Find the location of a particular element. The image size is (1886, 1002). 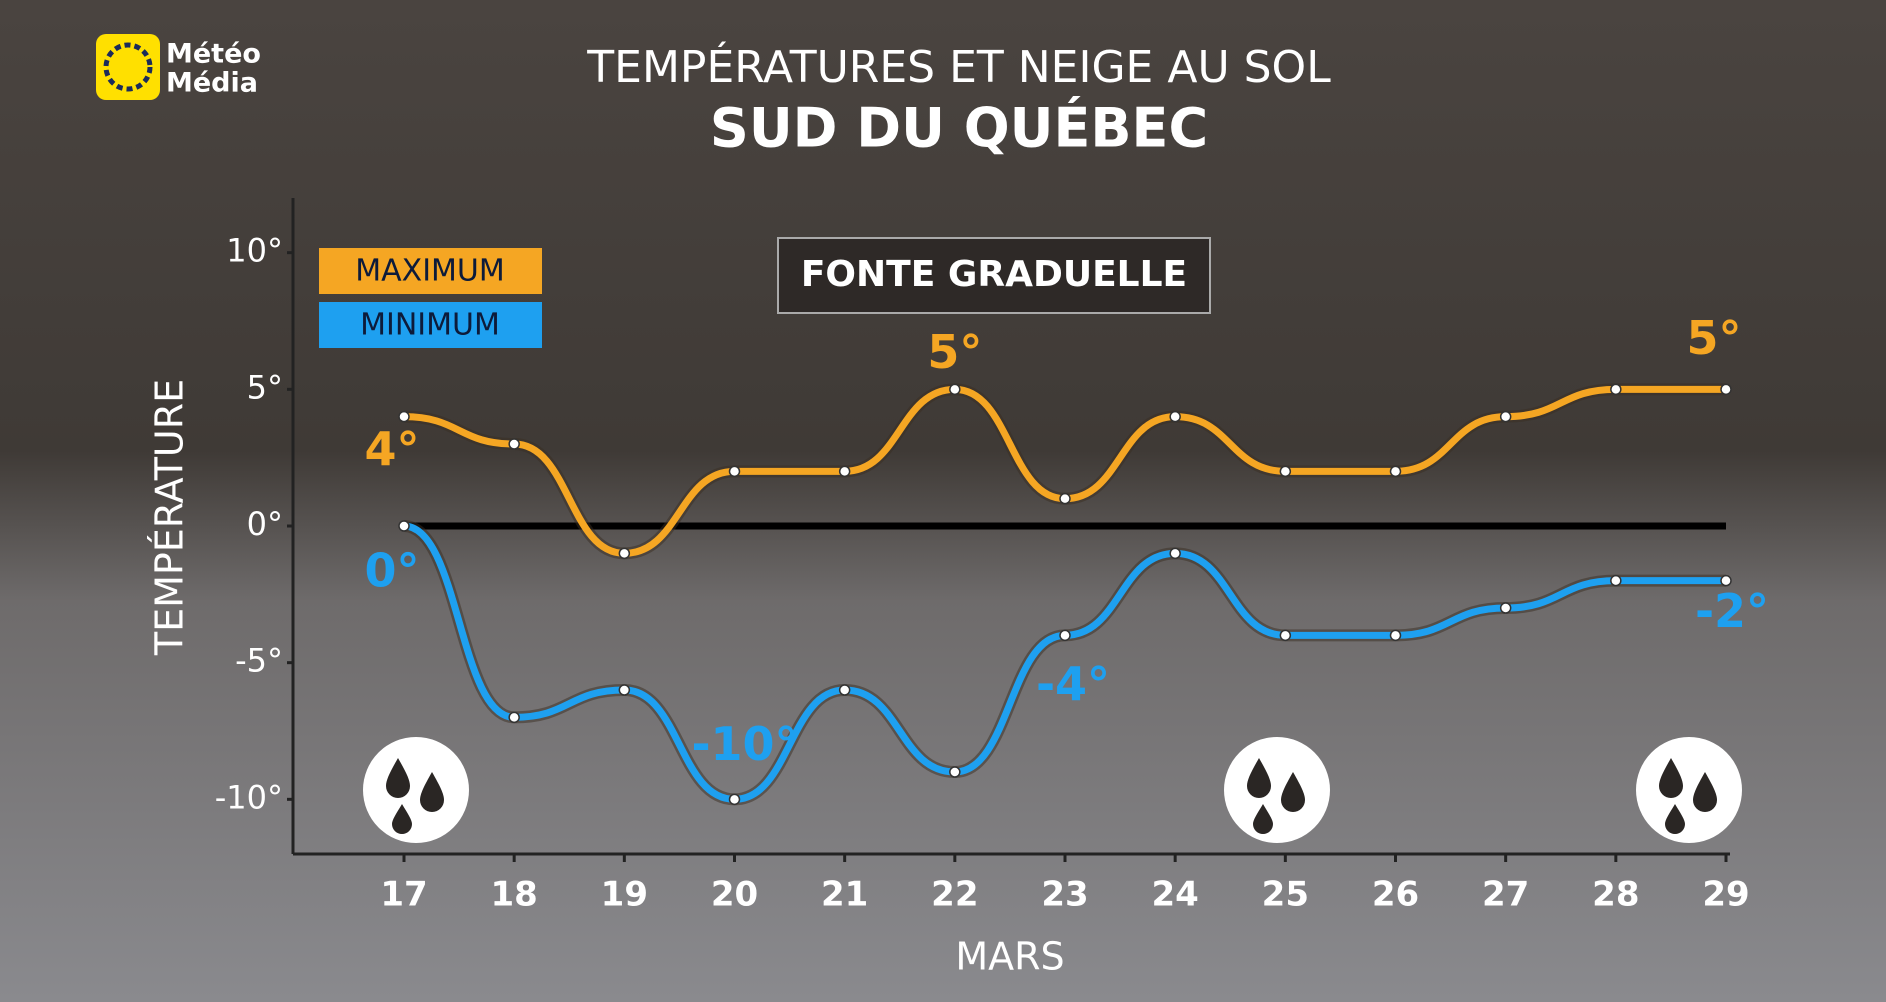

logo: Météo Média is located at coordinates (178, 67).